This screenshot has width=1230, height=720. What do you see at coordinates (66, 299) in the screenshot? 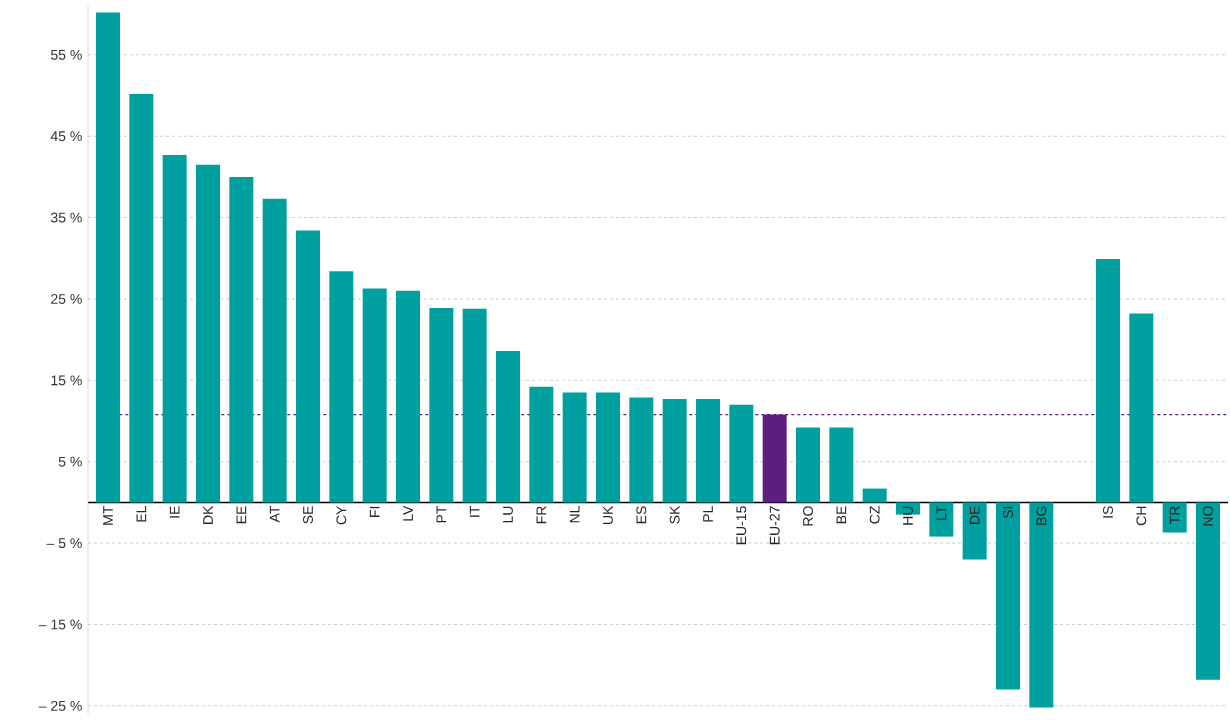
I see `y-tick-label: 25 %` at bounding box center [66, 299].